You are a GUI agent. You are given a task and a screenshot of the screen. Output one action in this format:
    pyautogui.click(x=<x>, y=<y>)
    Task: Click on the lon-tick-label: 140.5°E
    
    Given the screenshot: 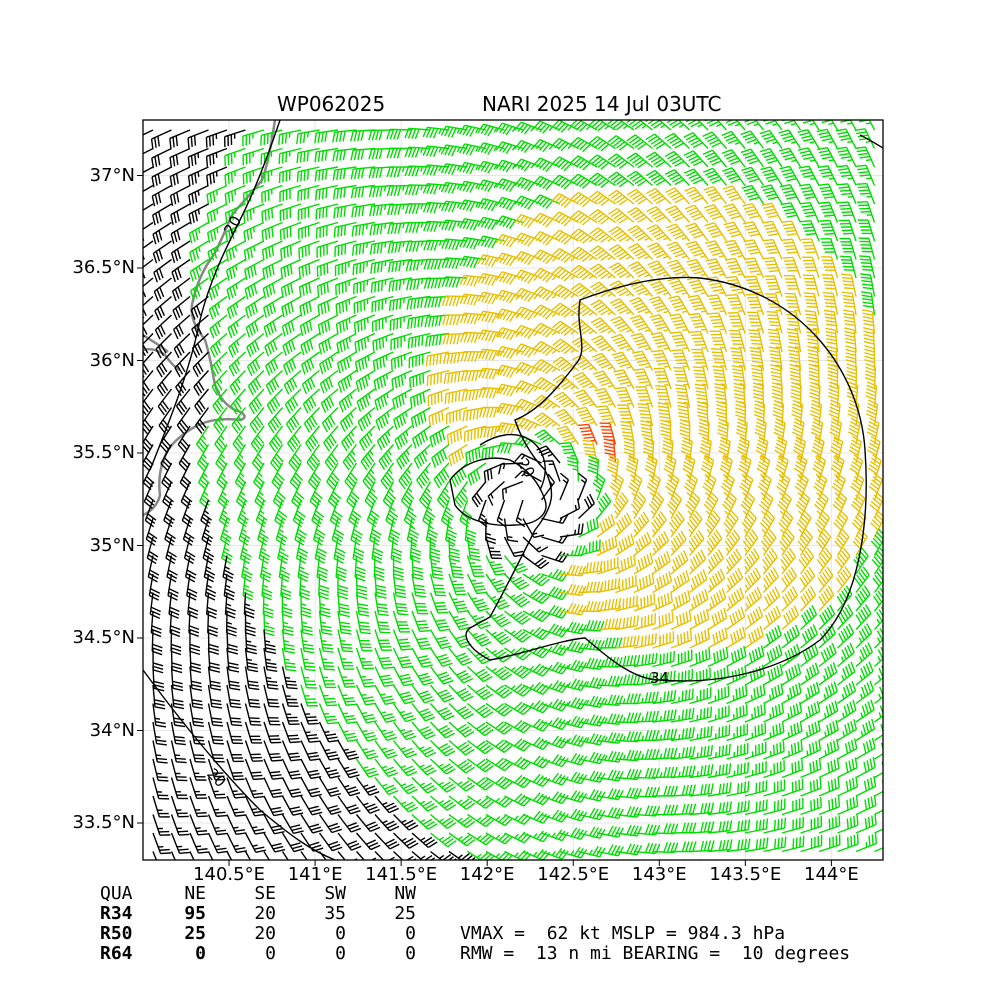 What is the action you would take?
    pyautogui.click(x=229, y=874)
    